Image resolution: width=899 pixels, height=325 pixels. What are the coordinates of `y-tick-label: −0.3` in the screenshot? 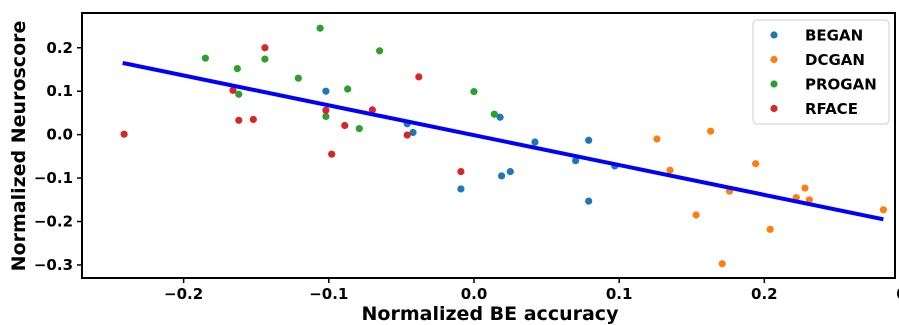 It's located at (53, 265).